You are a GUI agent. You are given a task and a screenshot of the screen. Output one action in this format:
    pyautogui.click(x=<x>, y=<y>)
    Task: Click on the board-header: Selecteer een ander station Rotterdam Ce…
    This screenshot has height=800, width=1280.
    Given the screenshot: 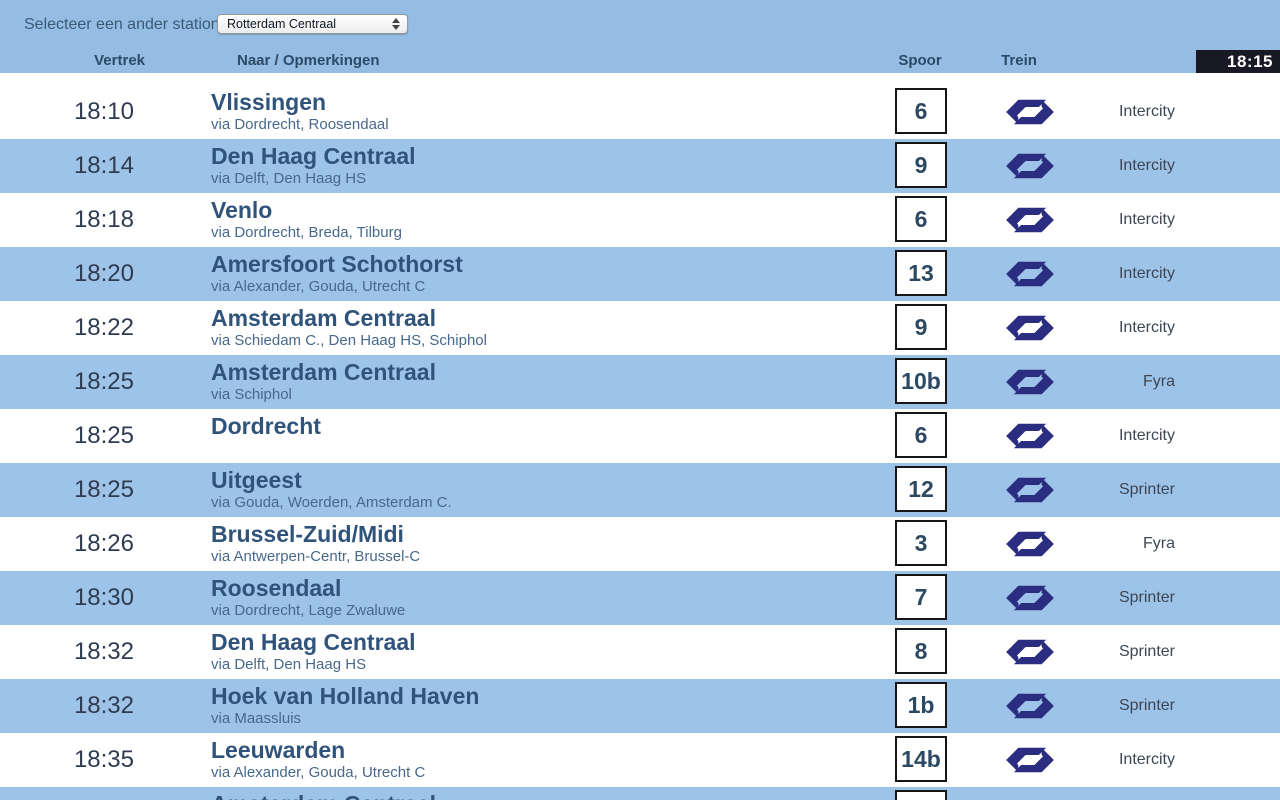 What is the action you would take?
    pyautogui.click(x=640, y=36)
    